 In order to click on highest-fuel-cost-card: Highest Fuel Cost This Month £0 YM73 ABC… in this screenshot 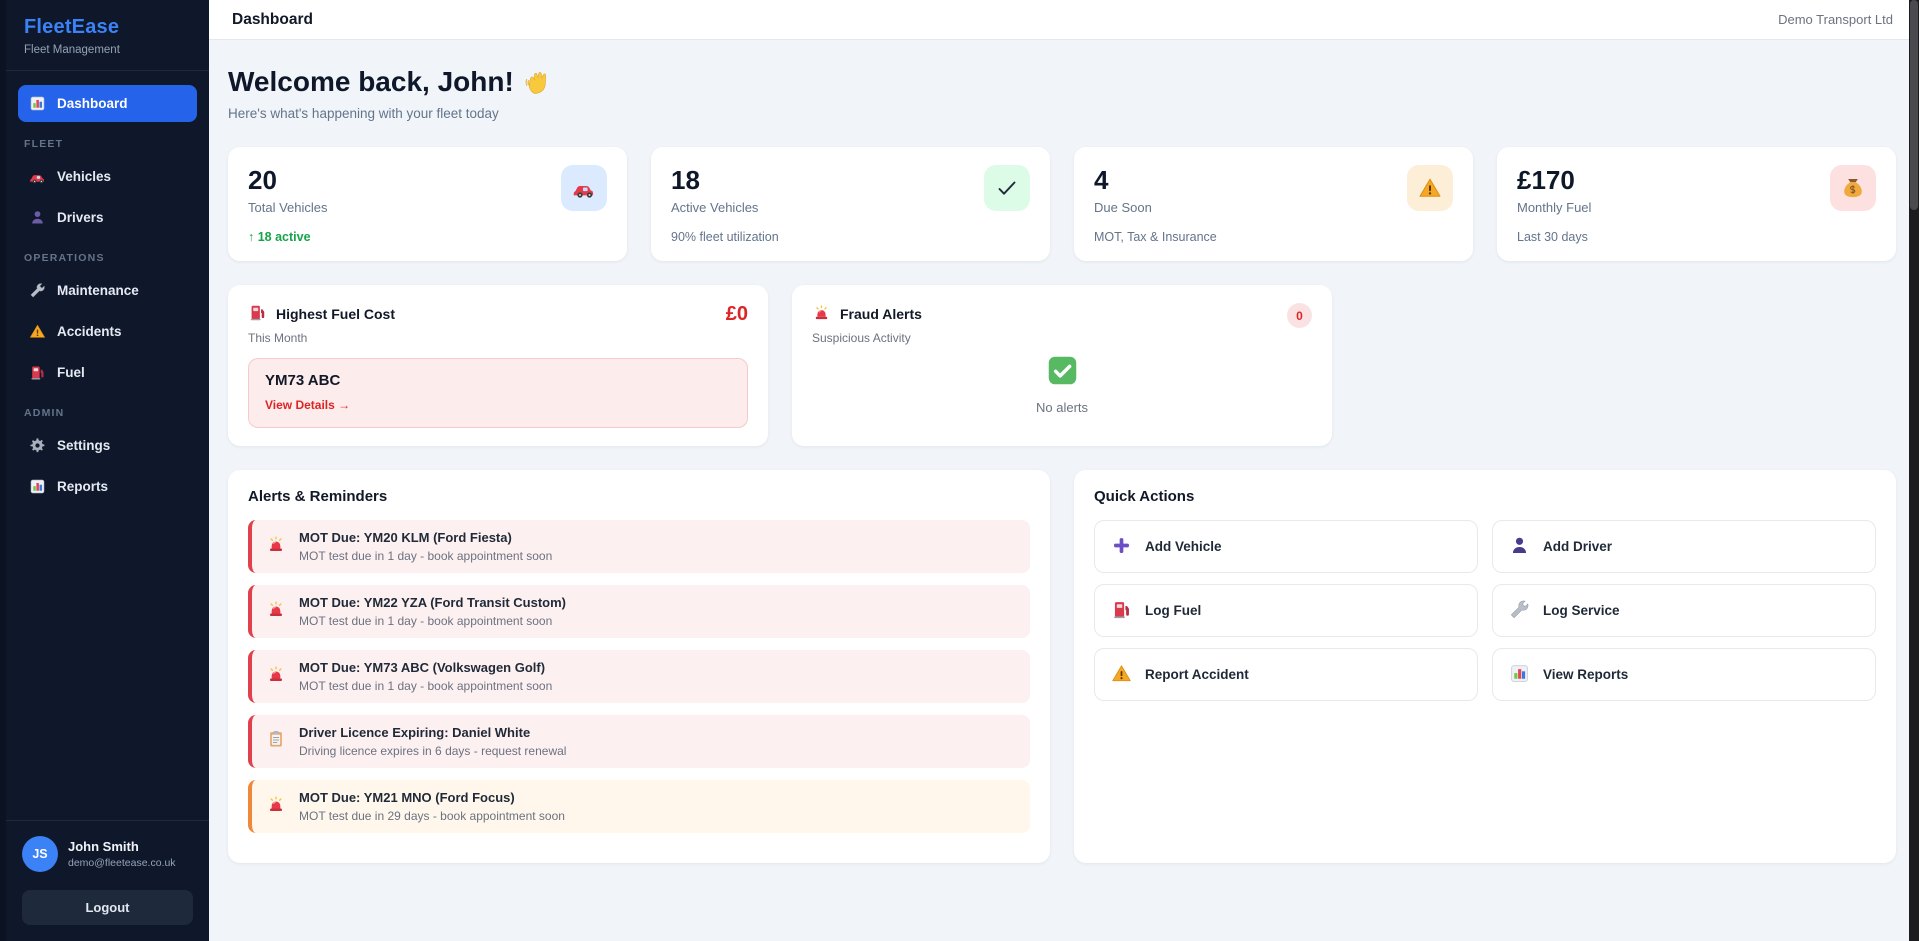, I will do `click(498, 365)`.